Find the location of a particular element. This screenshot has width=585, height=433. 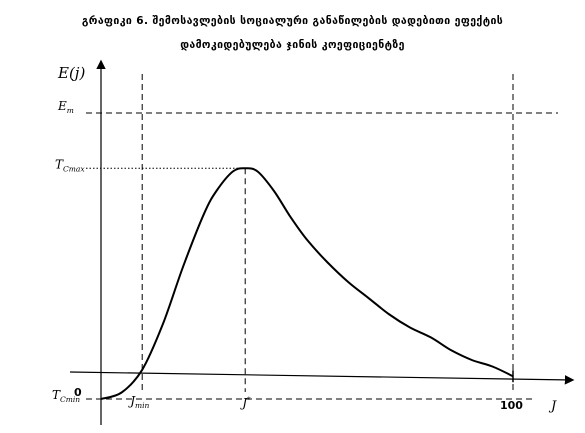

y-tick-em: Em is located at coordinates (65, 107).